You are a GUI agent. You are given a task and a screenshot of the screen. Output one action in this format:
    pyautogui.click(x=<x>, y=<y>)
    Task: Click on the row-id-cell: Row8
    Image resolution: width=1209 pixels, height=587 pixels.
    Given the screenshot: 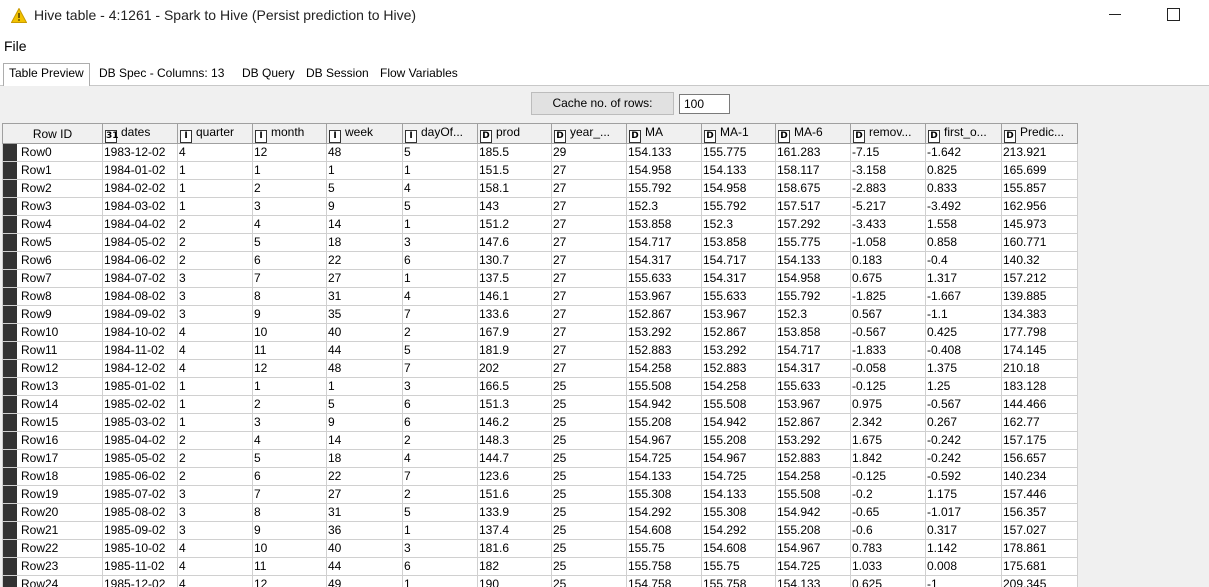 What is the action you would take?
    pyautogui.click(x=52, y=296)
    